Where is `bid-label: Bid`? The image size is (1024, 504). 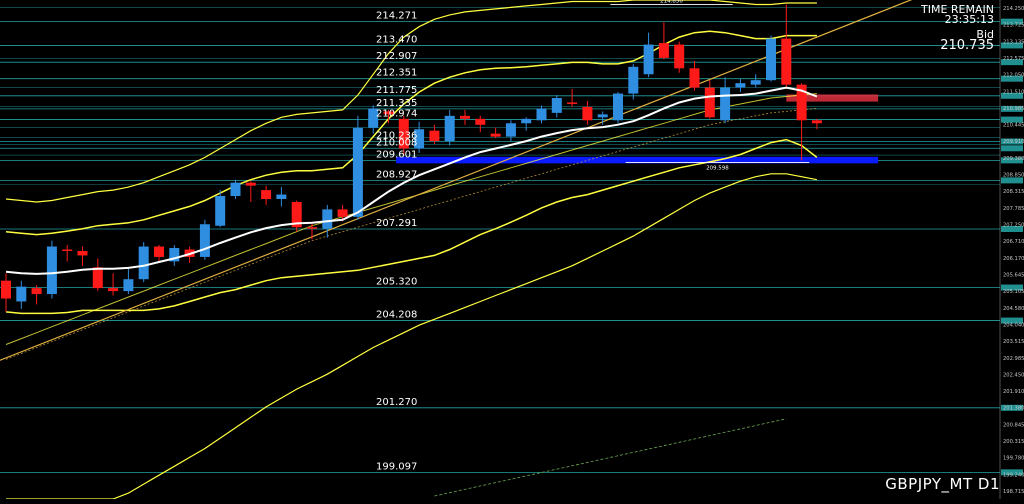
bid-label: Bid is located at coordinates (985, 34).